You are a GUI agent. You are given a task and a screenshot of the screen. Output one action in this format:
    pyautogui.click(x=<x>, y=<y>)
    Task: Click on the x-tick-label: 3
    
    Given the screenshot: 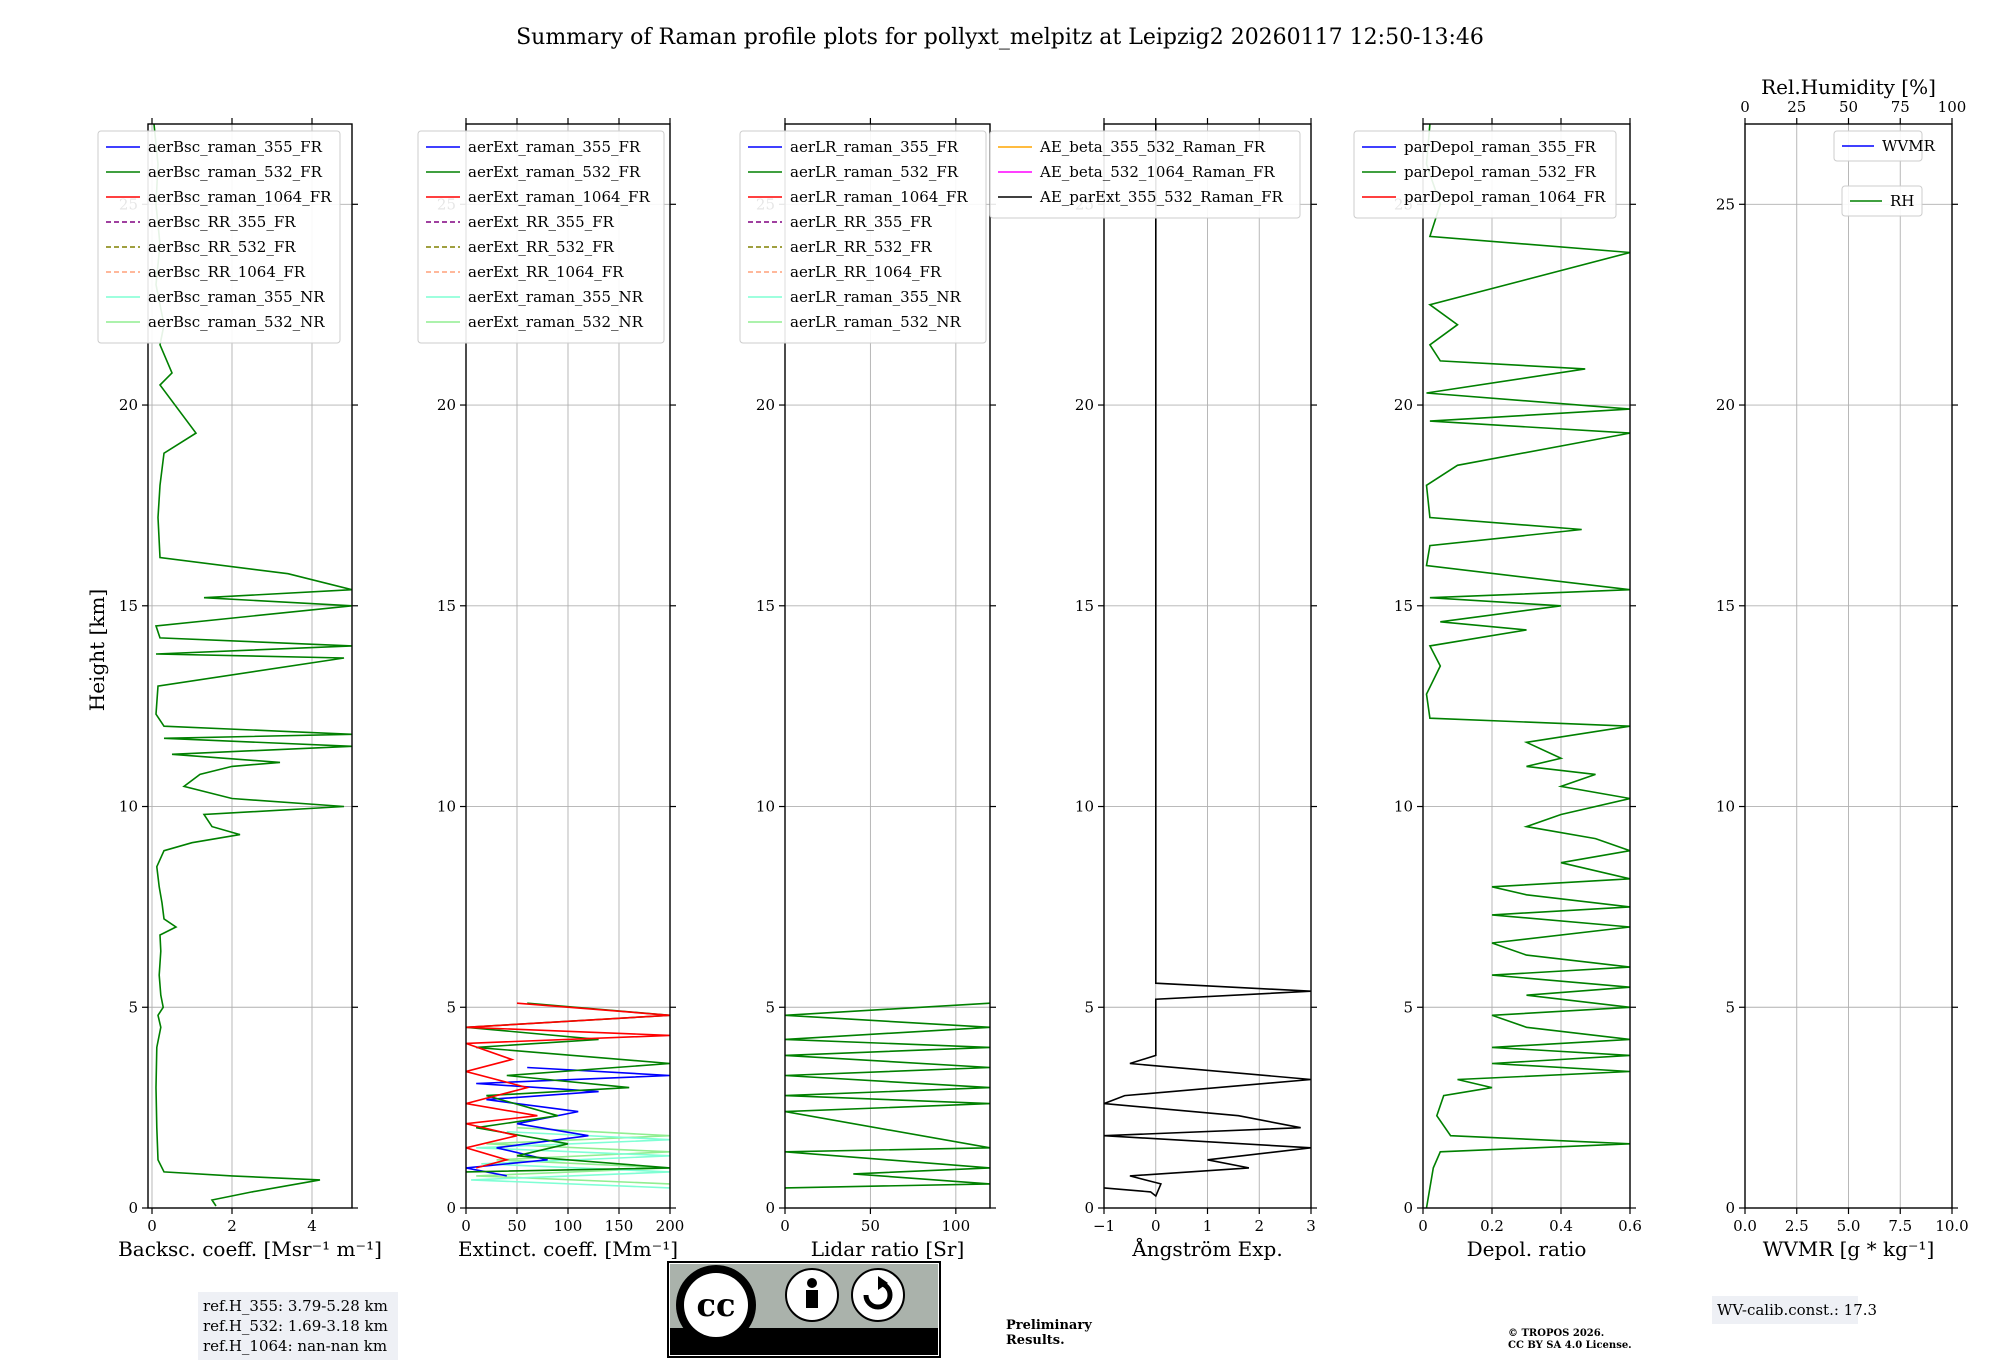 What is the action you would take?
    pyautogui.click(x=1311, y=1226)
    